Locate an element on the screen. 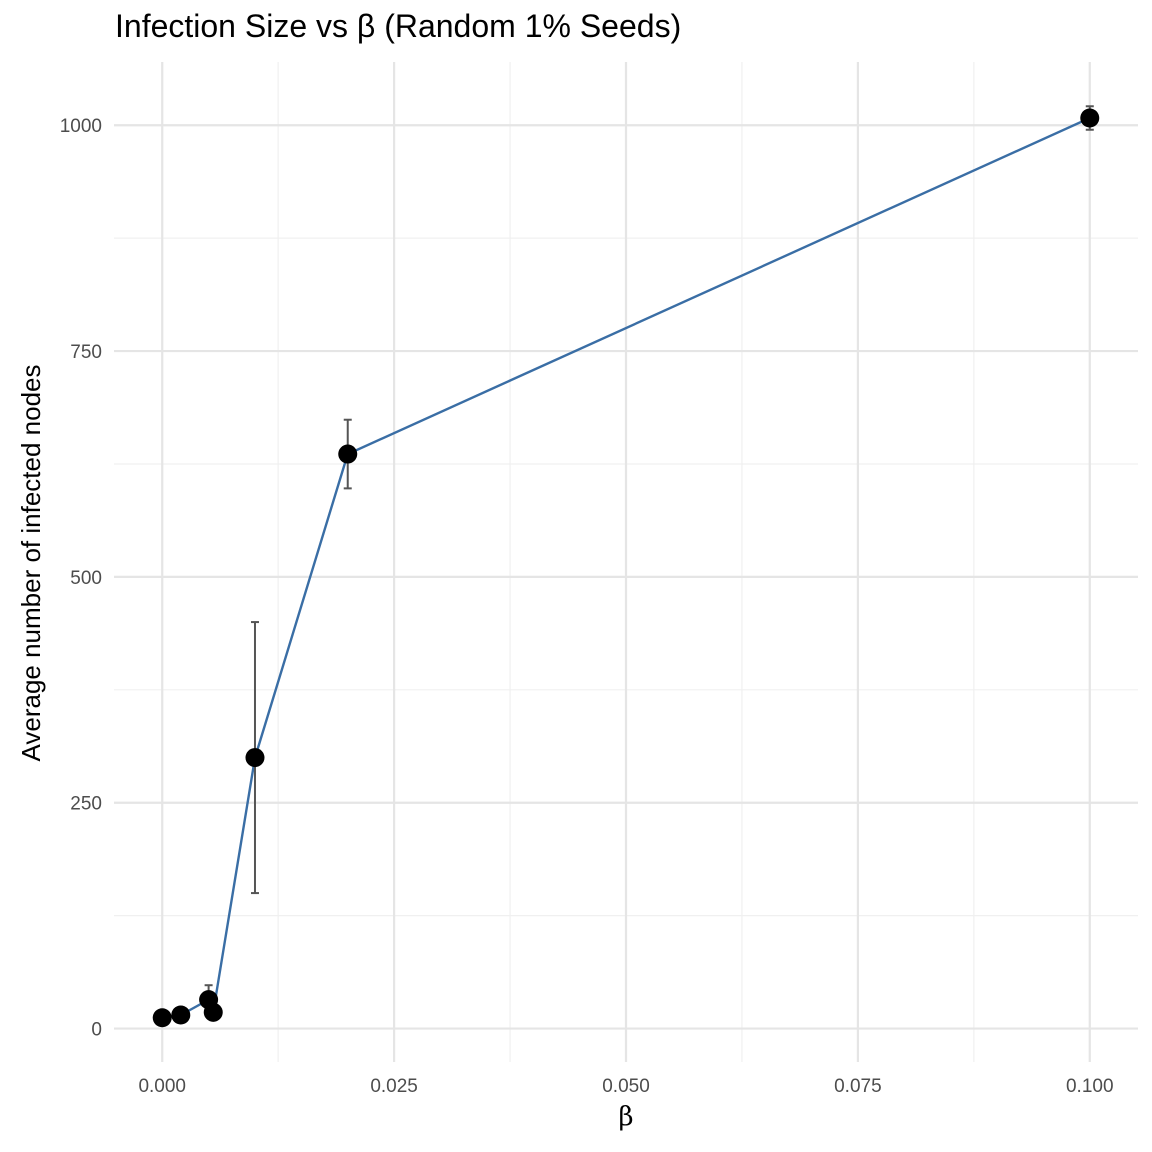  x-tick-label: 0.100 is located at coordinates (1090, 1086).